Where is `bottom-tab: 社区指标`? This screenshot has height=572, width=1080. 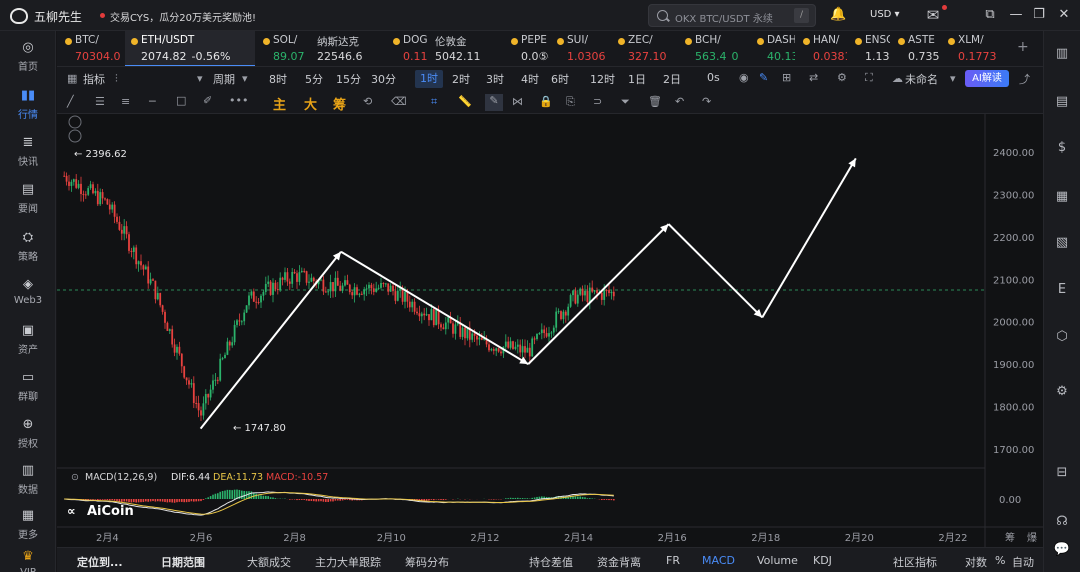 bottom-tab: 社区指标 is located at coordinates (915, 562).